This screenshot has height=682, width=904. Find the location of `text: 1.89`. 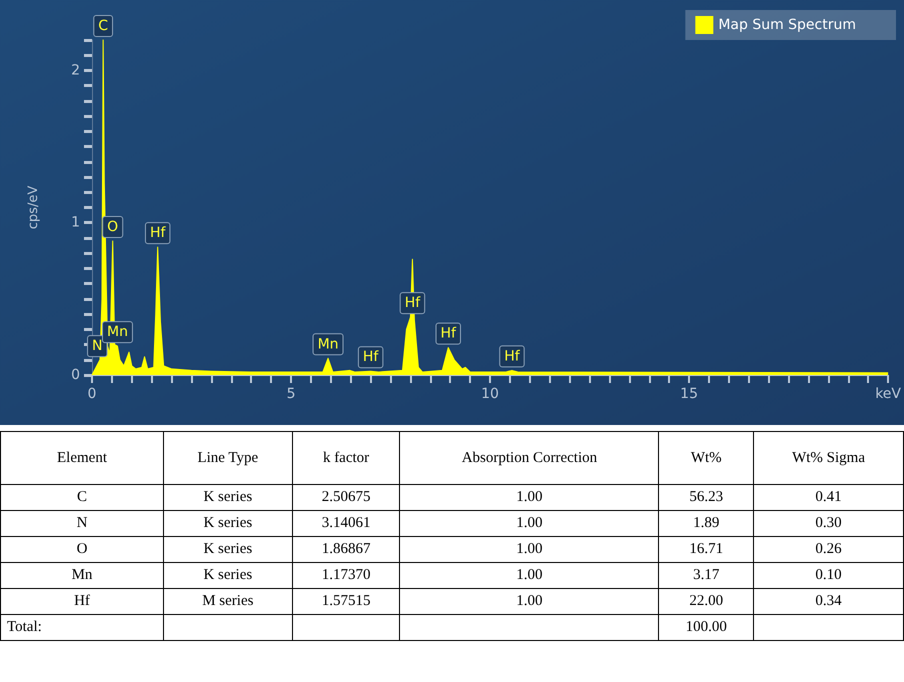

text: 1.89 is located at coordinates (706, 523).